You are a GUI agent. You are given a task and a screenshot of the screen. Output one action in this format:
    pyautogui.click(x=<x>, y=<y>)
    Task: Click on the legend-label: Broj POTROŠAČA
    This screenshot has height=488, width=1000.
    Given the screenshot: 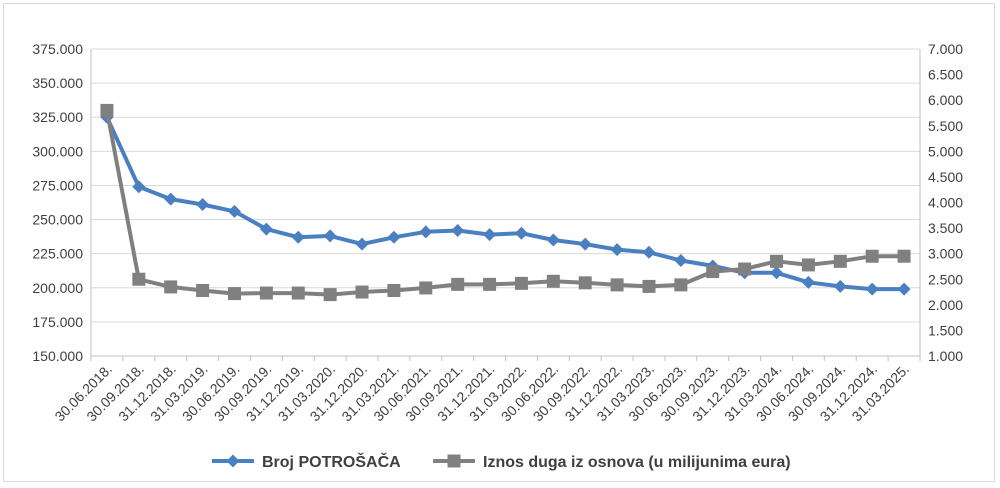 What is the action you would take?
    pyautogui.click(x=331, y=461)
    